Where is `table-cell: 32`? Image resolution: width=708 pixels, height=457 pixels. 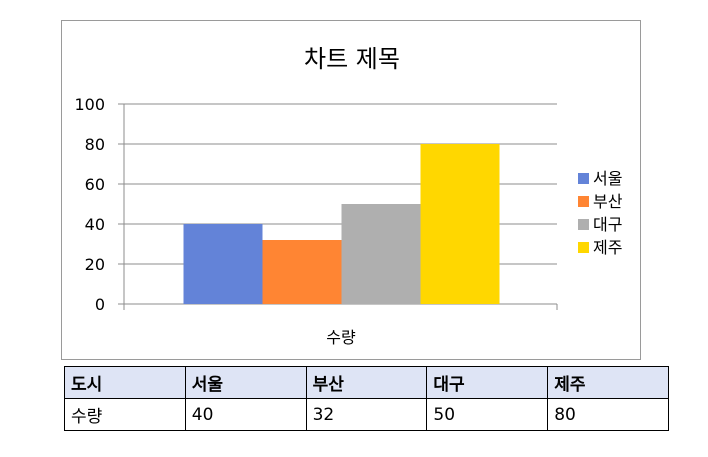 table-cell: 32 is located at coordinates (366, 414).